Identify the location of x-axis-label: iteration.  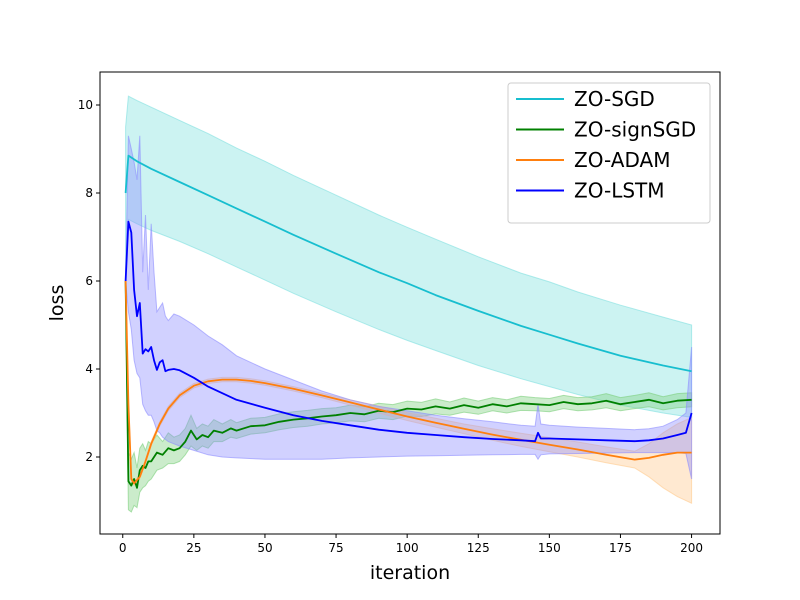
(410, 573).